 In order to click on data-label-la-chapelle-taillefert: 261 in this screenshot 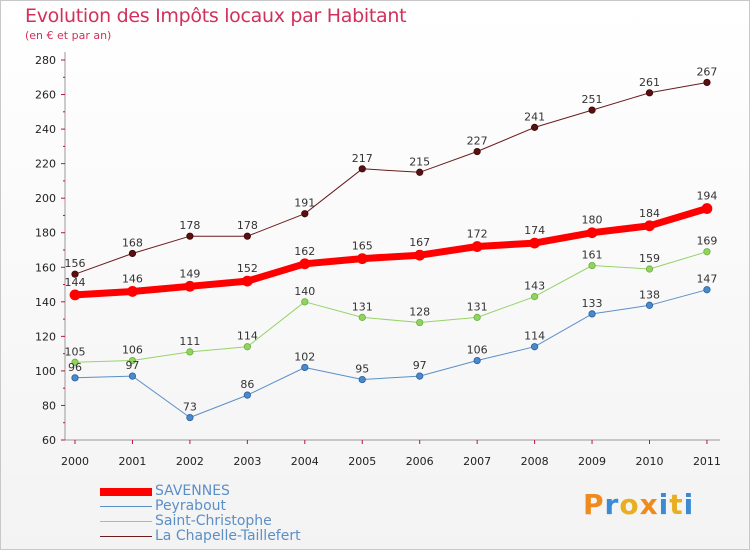, I will do `click(649, 82)`.